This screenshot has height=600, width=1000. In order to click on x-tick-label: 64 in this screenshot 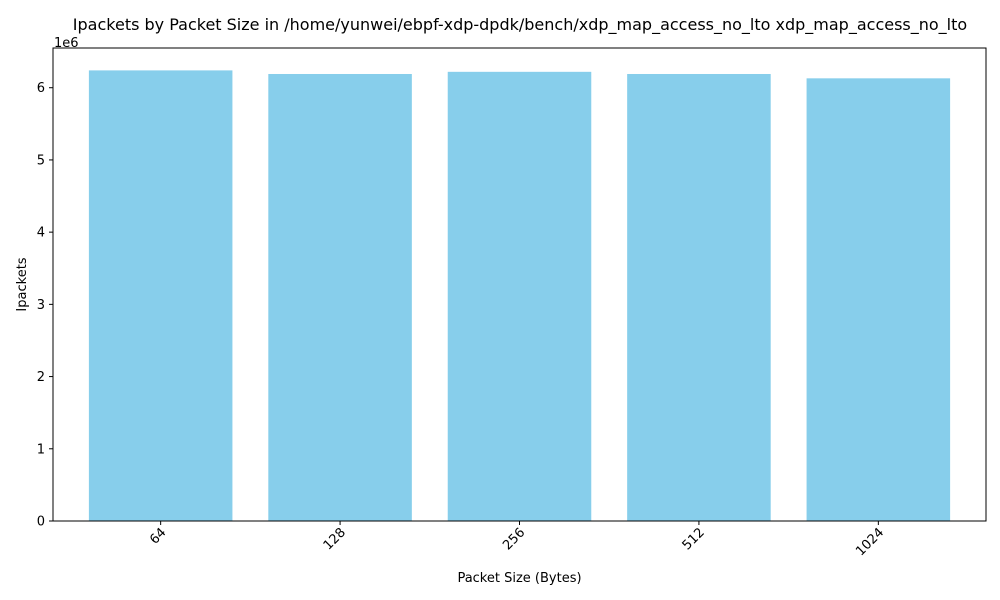, I will do `click(158, 536)`.